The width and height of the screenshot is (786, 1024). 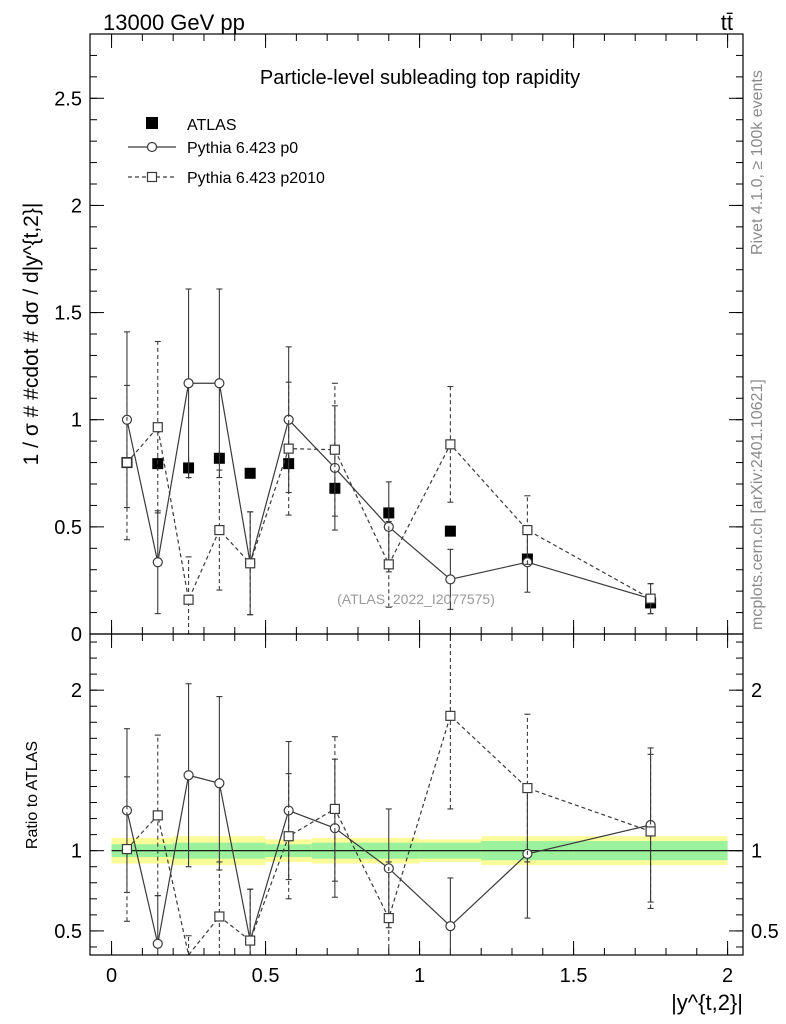 What do you see at coordinates (212, 125) in the screenshot?
I see `legend-label-atlas: ATLAS` at bounding box center [212, 125].